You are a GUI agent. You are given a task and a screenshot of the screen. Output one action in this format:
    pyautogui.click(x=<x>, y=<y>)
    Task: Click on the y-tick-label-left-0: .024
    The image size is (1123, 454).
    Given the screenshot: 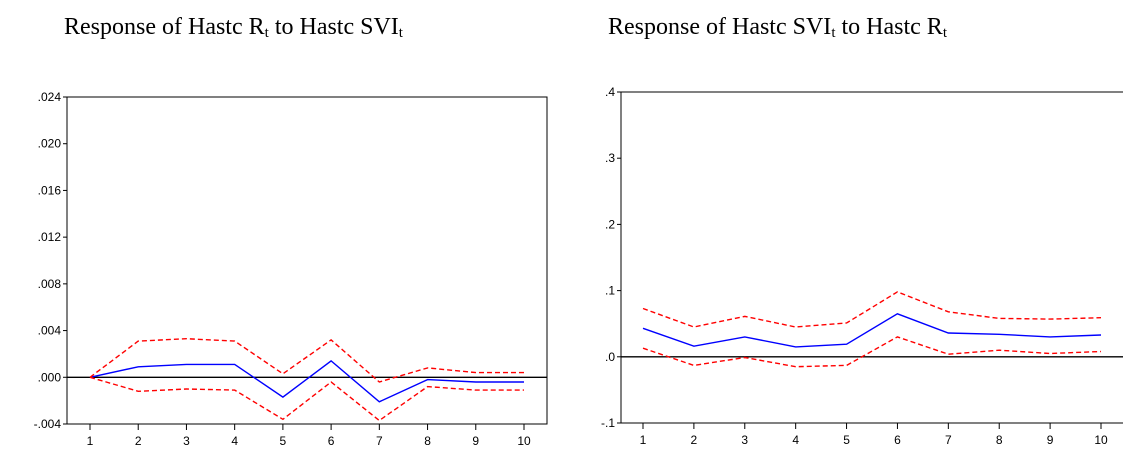 What is the action you would take?
    pyautogui.click(x=50, y=97)
    